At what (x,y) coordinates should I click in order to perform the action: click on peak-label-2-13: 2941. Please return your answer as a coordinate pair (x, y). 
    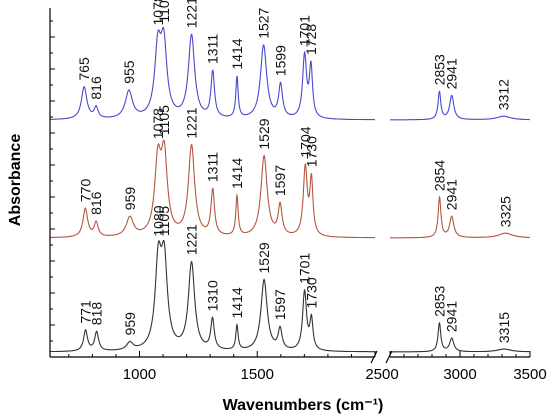
    Looking at the image, I should click on (452, 73).